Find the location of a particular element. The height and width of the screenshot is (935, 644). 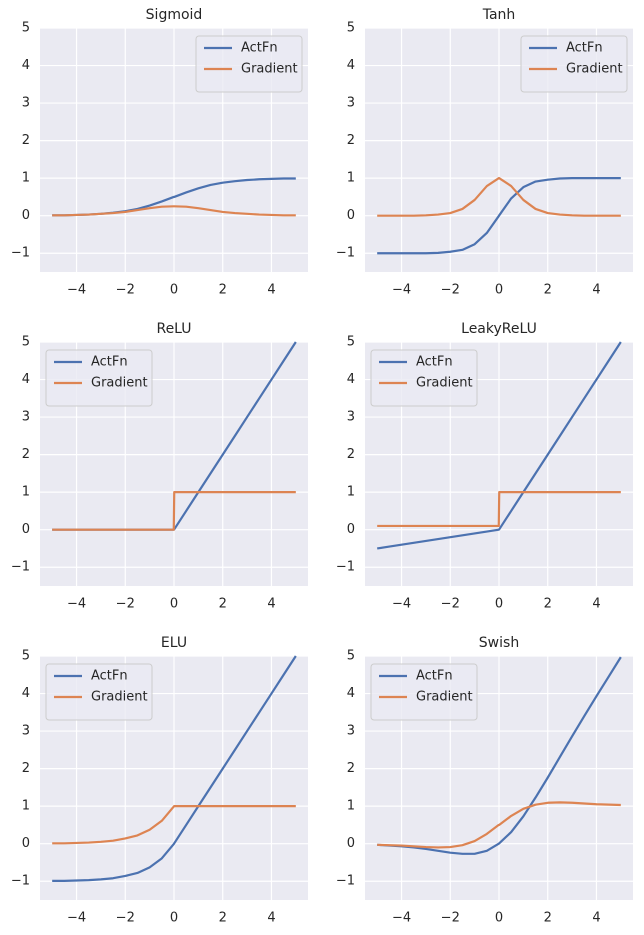

subplot: Sigmoid −1 0 1 2 3 4 5 −4 −2 0 2 4 ActFn Gradient is located at coordinates (159, 152).